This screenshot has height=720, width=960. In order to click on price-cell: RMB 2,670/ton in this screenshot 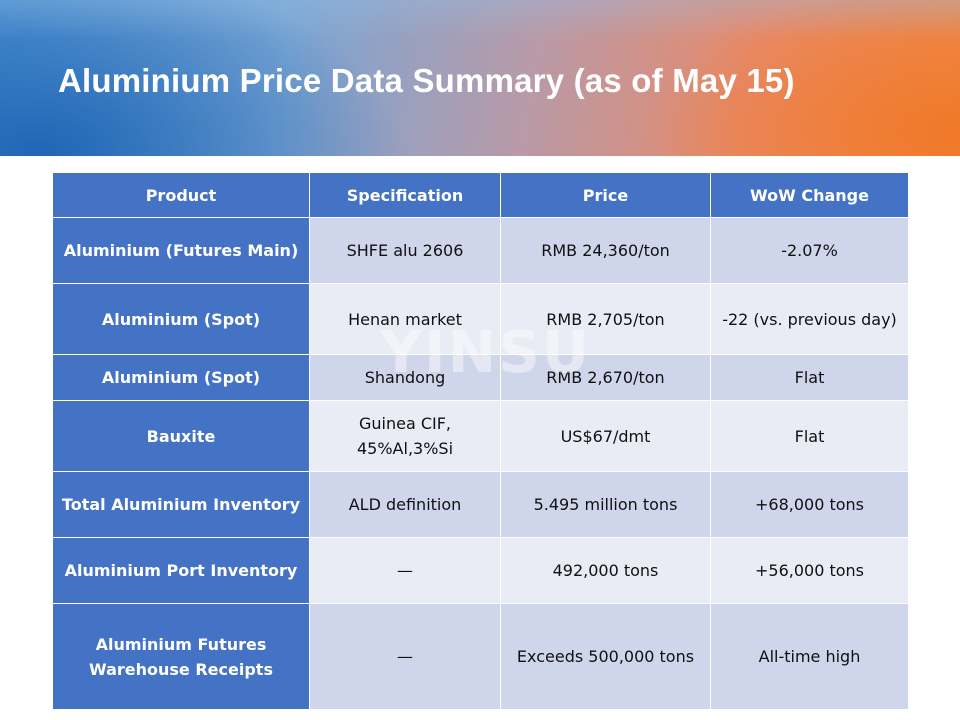, I will do `click(605, 377)`.